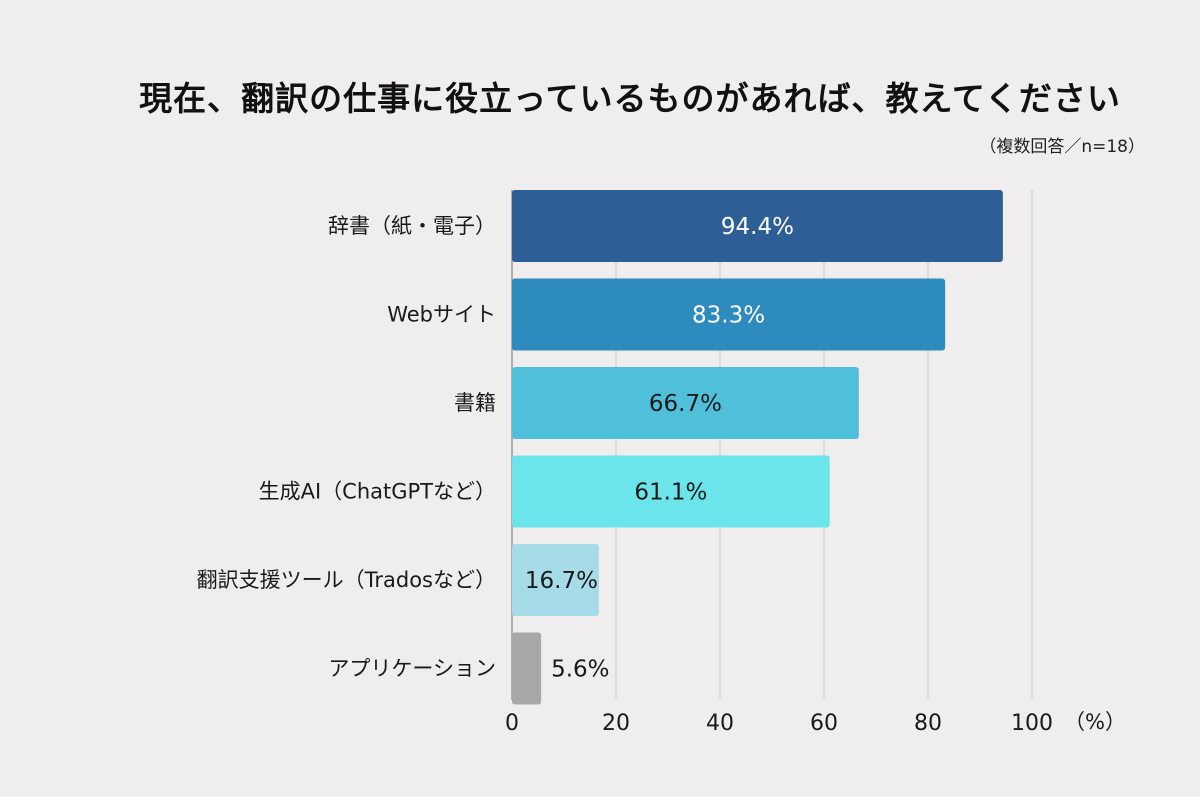 This screenshot has width=1200, height=797. Describe the element at coordinates (561, 581) in the screenshot. I see `value-label: 16.7%` at that location.